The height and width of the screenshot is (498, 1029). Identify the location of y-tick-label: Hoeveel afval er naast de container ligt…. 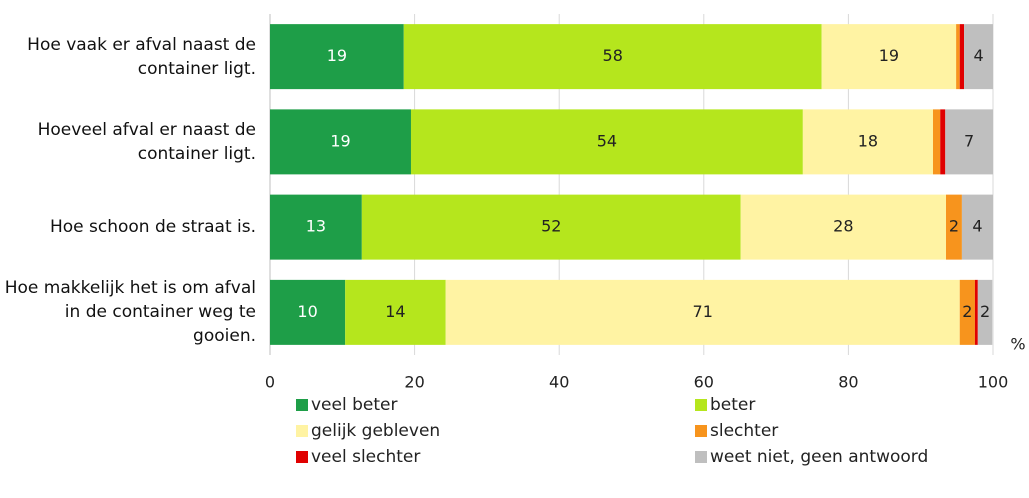
(146, 141).